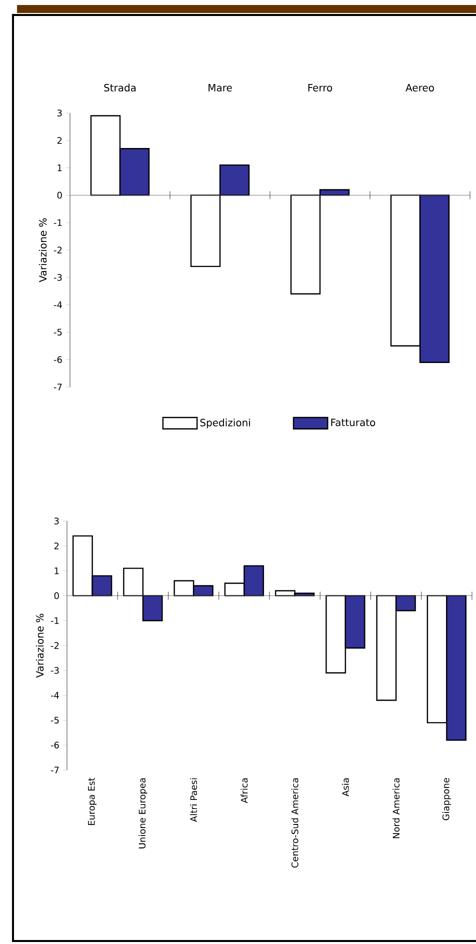 This screenshot has width=476, height=944. What do you see at coordinates (447, 799) in the screenshot?
I see `x-tick-label: Giappone` at bounding box center [447, 799].